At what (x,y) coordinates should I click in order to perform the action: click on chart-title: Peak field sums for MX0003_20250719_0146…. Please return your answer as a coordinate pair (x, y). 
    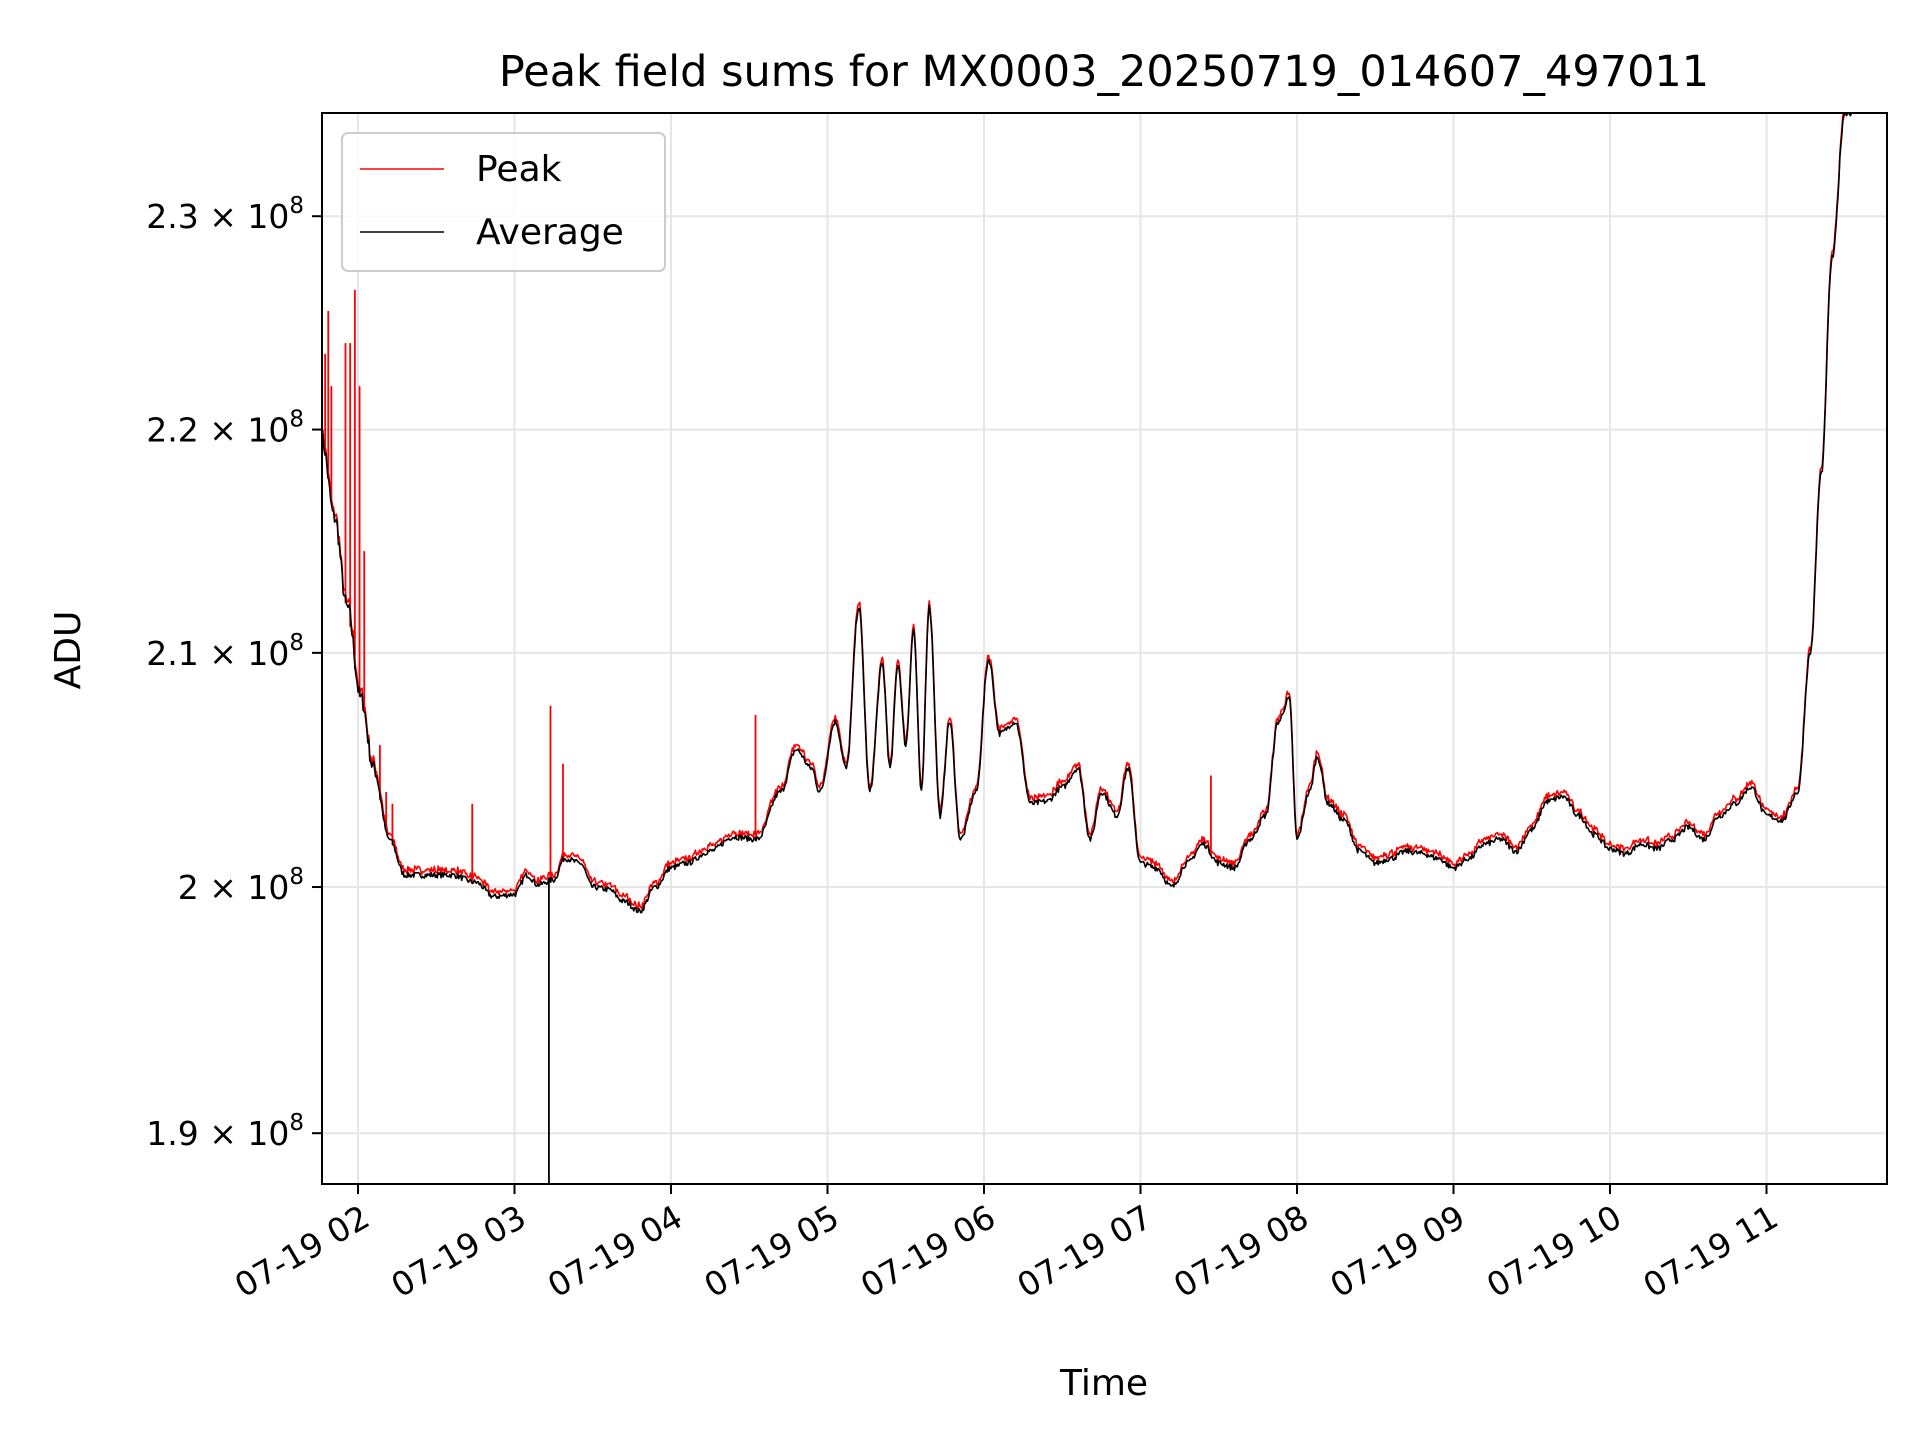
    Looking at the image, I should click on (1104, 72).